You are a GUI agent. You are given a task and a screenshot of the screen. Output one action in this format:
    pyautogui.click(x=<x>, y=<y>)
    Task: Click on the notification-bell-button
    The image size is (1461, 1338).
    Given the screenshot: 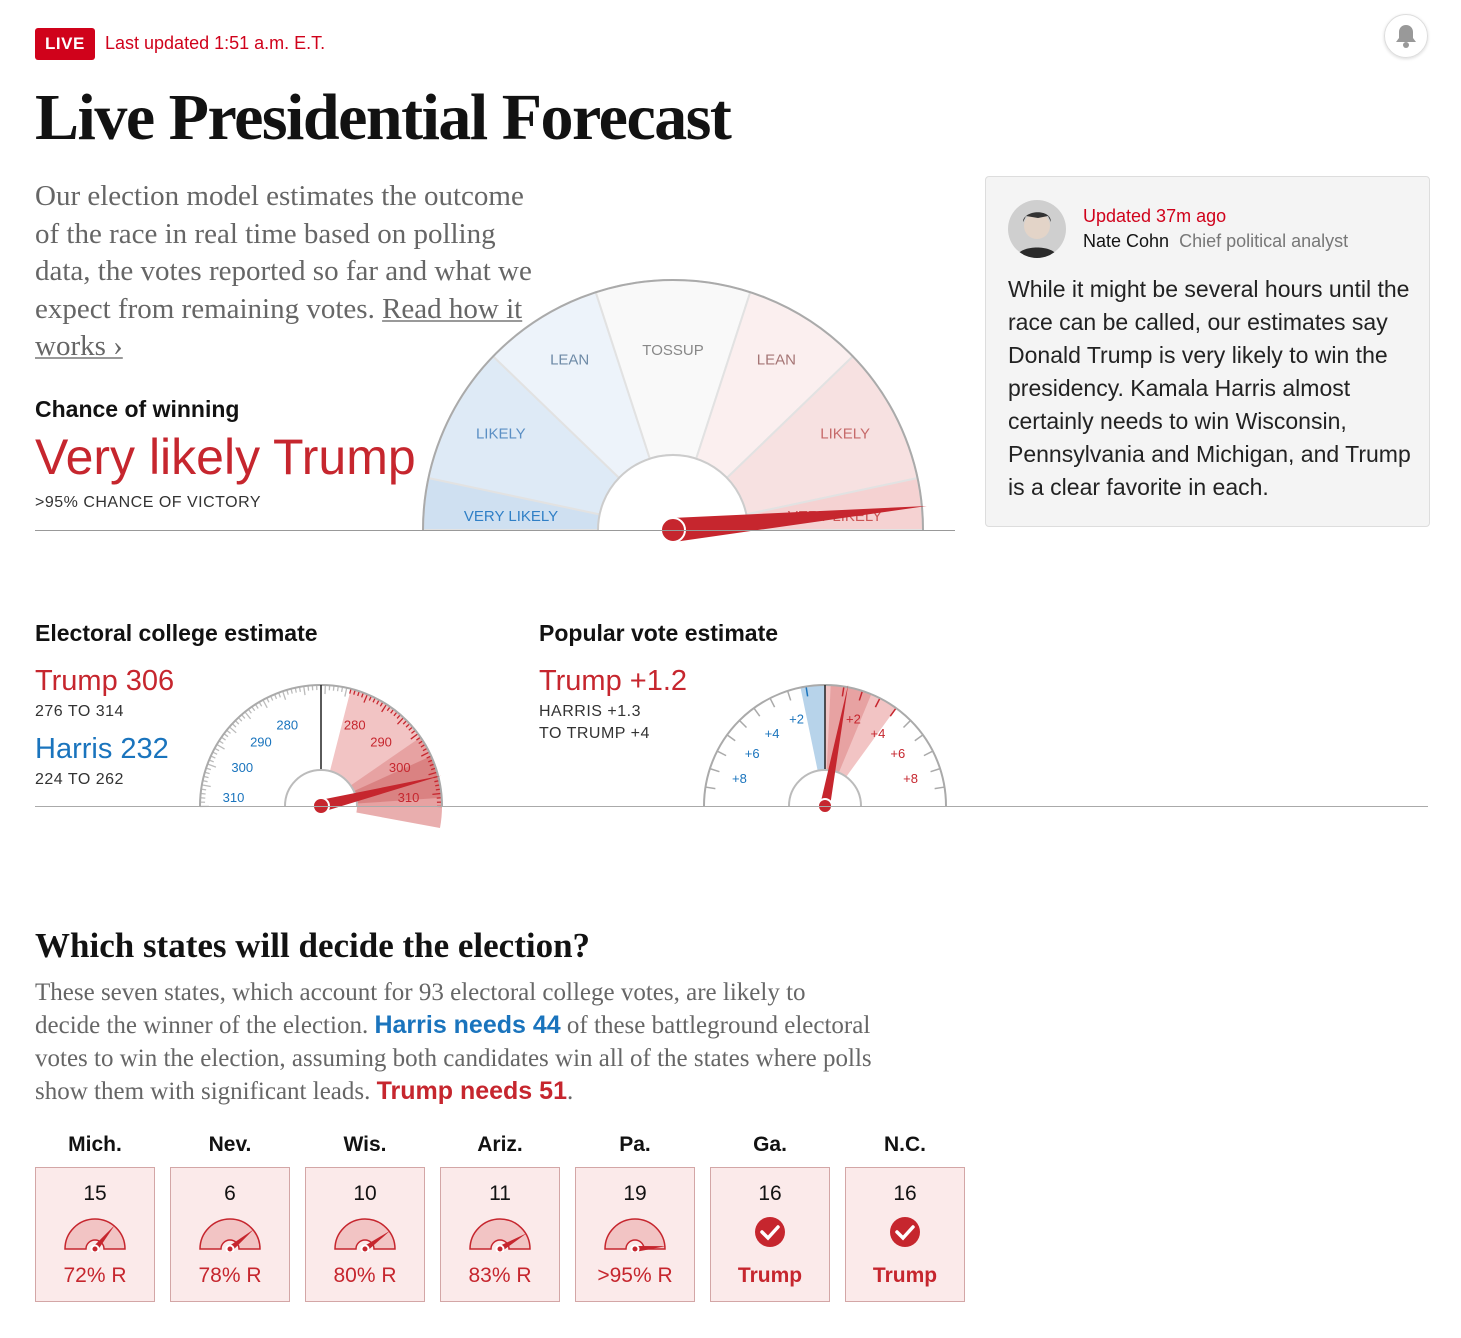 What is the action you would take?
    pyautogui.click(x=1406, y=36)
    